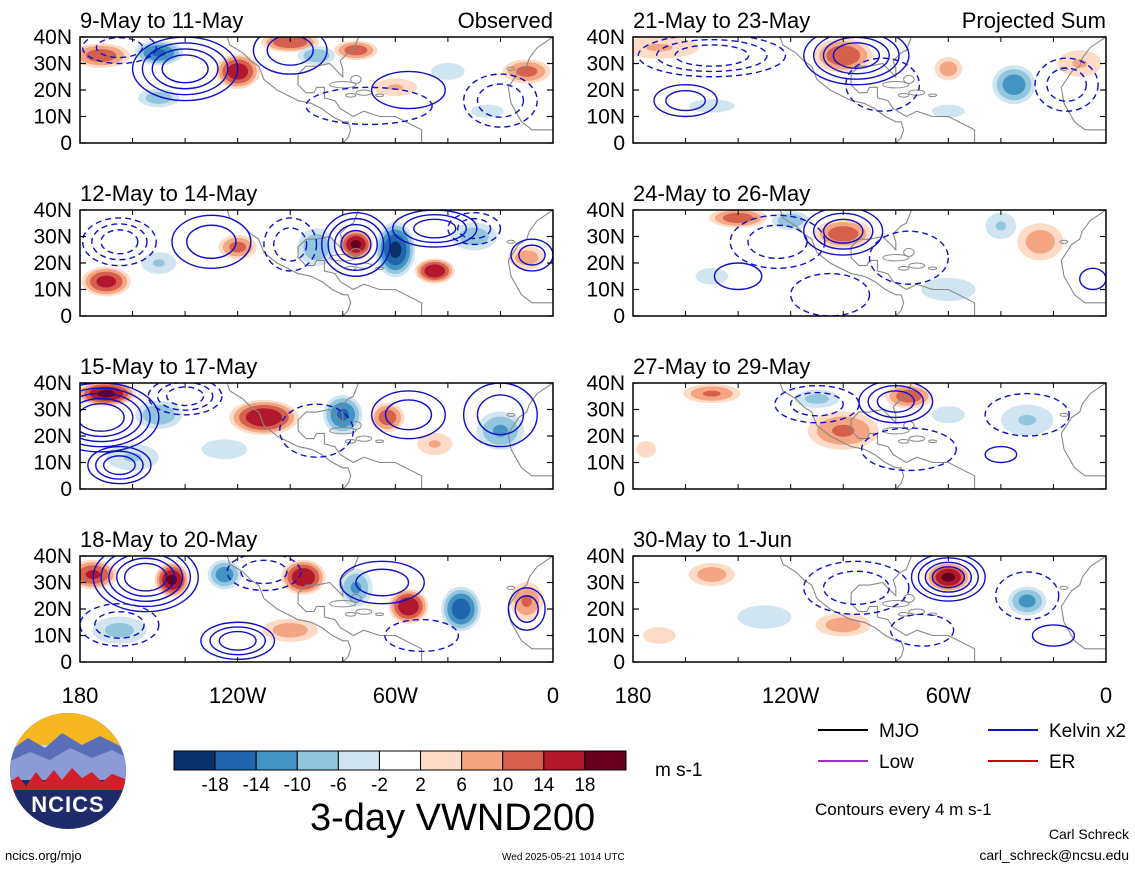 Image resolution: width=1135 pixels, height=871 pixels. Describe the element at coordinates (214, 785) in the screenshot. I see `colorbar-tick-label: -18` at that location.